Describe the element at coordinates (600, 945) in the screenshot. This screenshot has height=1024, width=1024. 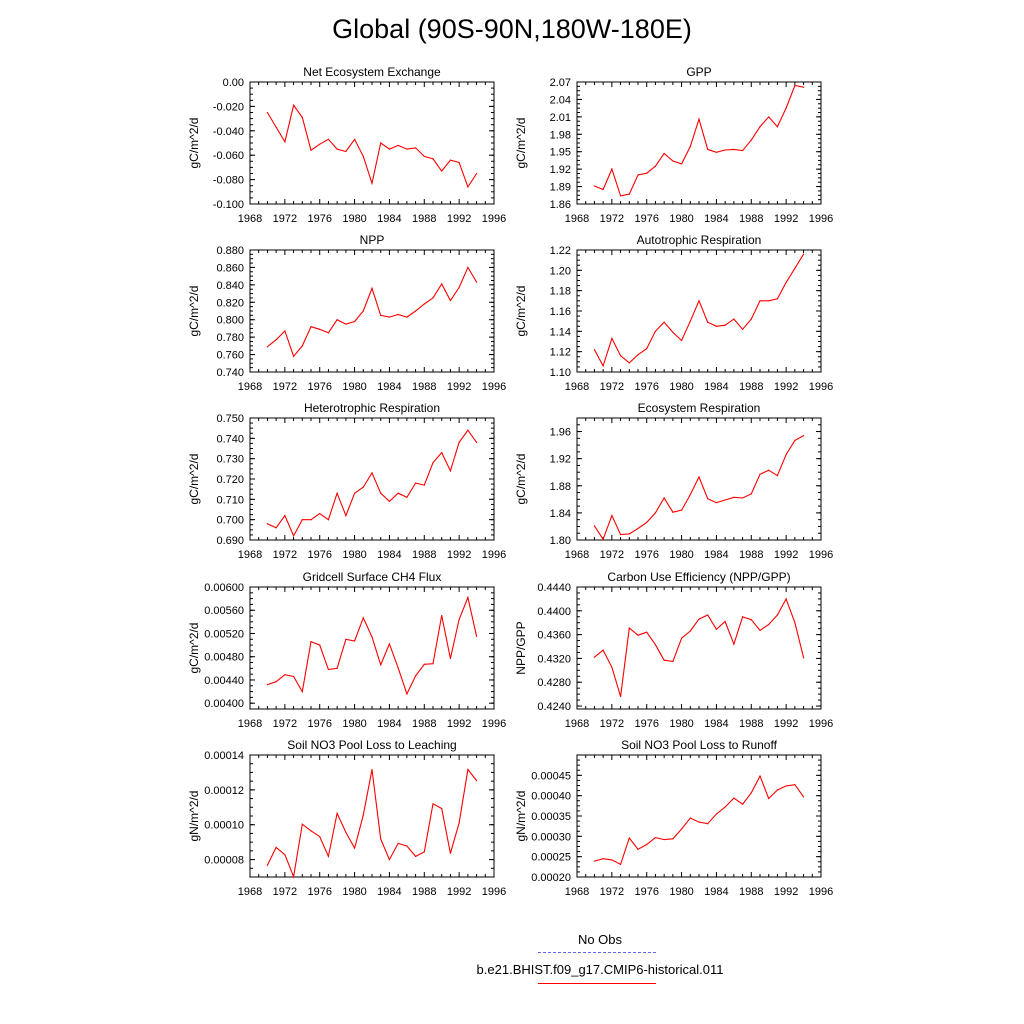
I see `legend-entry-no-obs: No Obs` at that location.